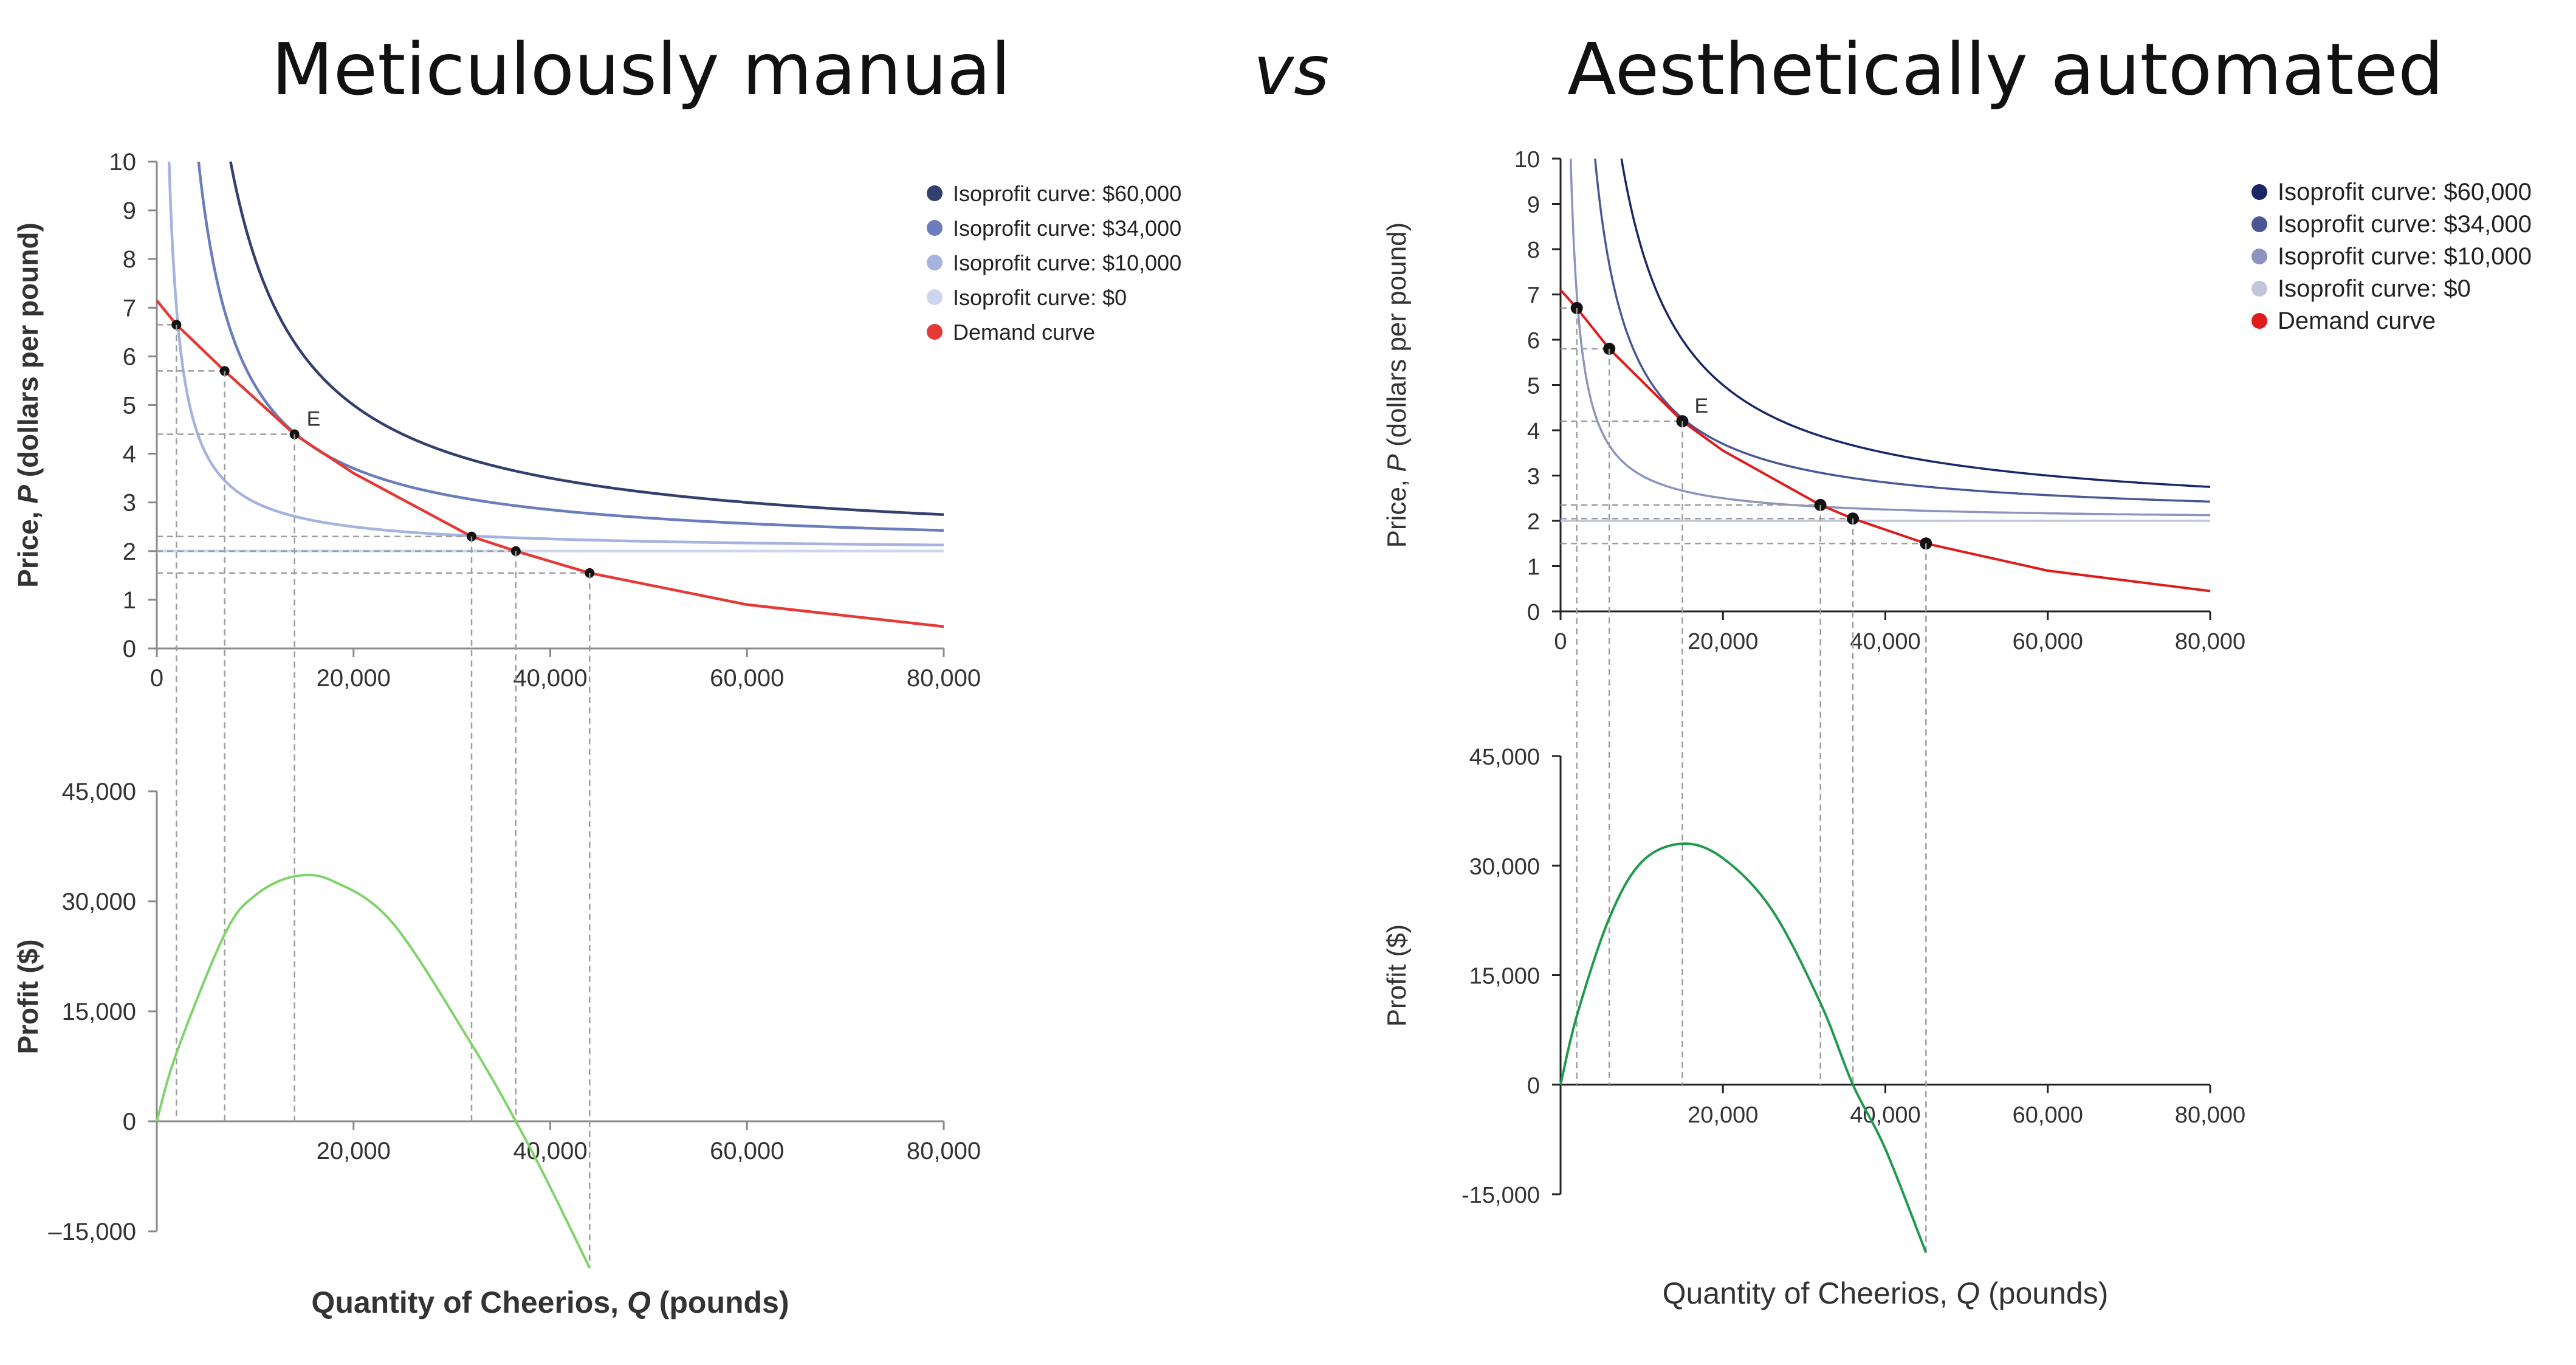 The height and width of the screenshot is (1365, 2576). I want to click on y-tick-label: -15,000, so click(1500, 1195).